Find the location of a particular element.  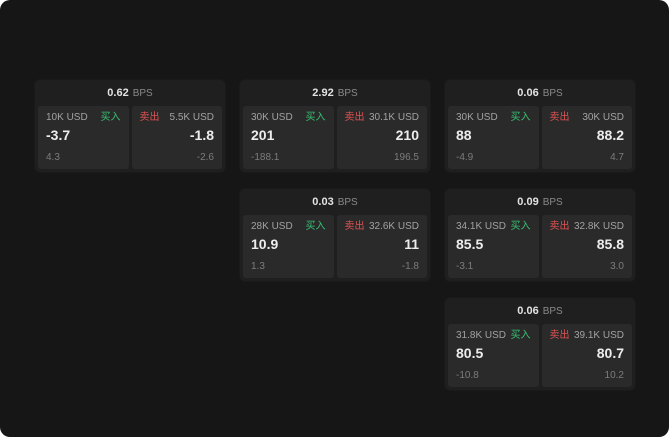

buy-panel: 34.1K USD 买入 85.5 -3.1 is located at coordinates (493, 246).